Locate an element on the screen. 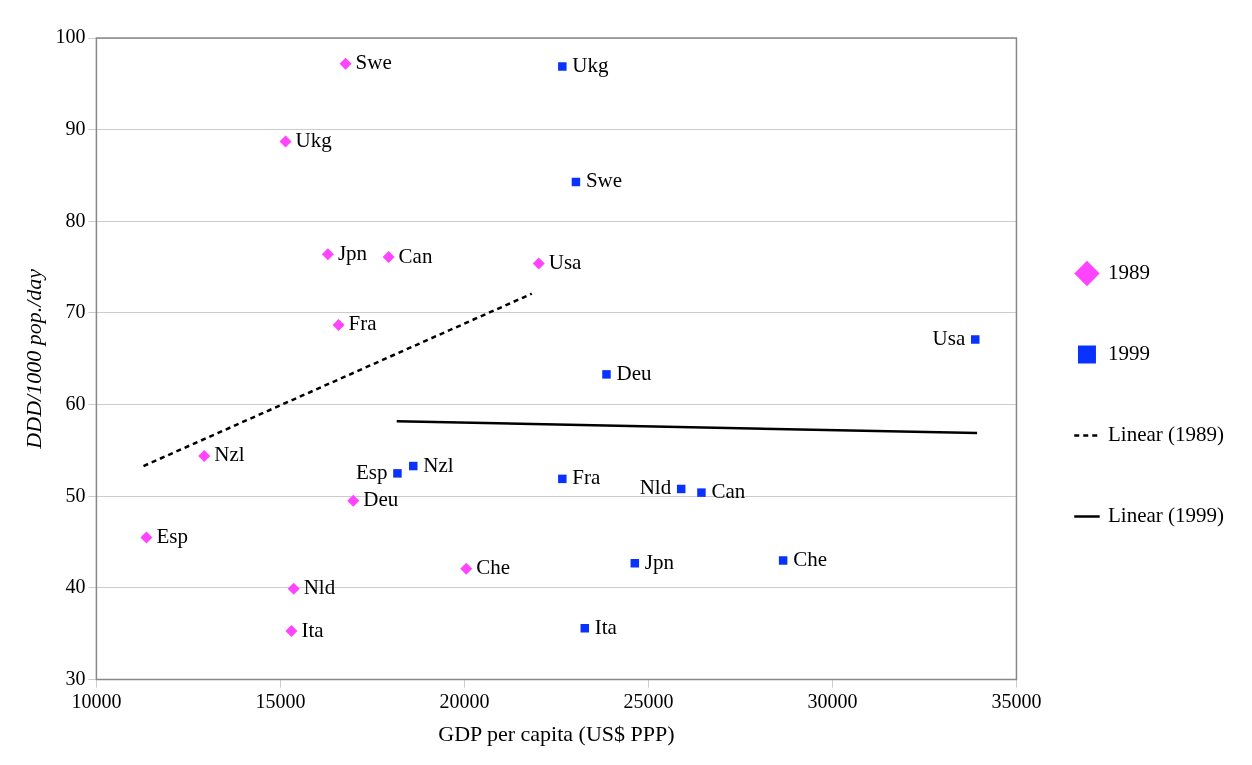 Image resolution: width=1252 pixels, height=765 pixels. y-tick-label: 80 is located at coordinates (75, 219).